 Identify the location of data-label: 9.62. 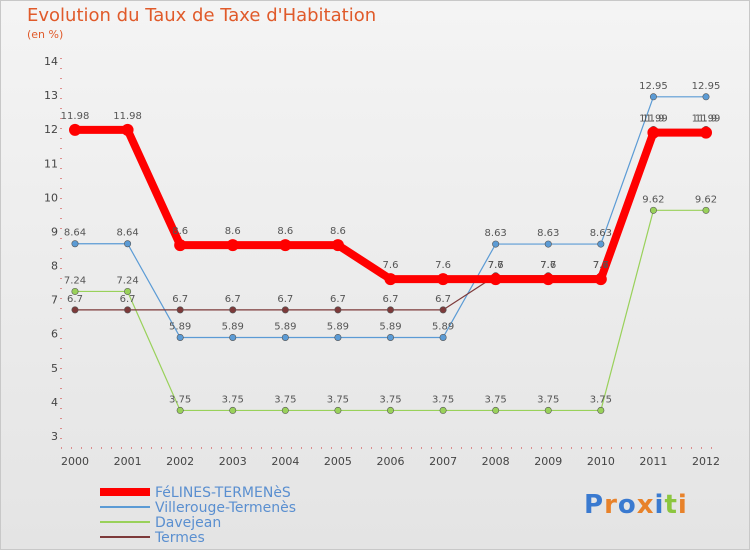
(706, 199).